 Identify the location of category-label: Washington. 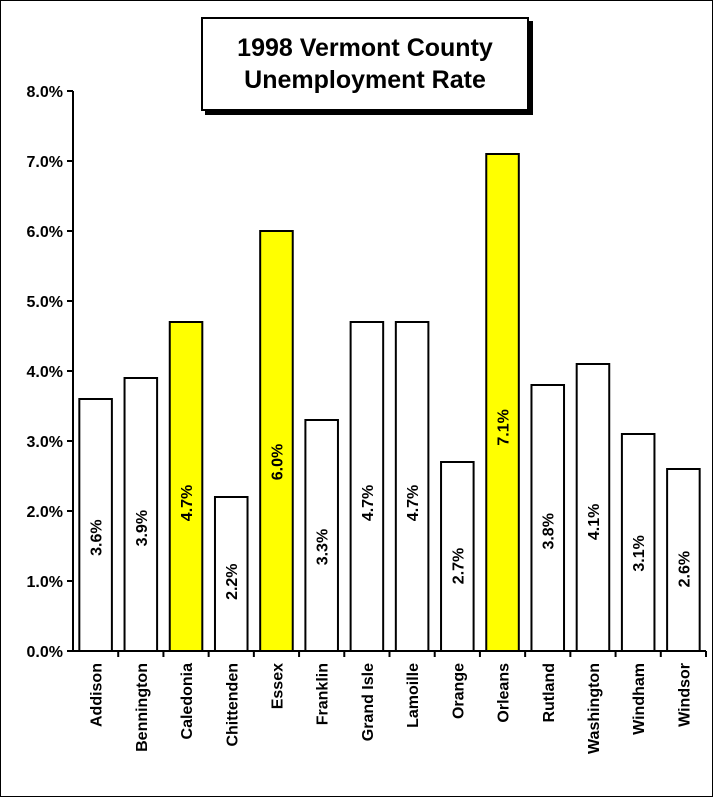
(594, 708).